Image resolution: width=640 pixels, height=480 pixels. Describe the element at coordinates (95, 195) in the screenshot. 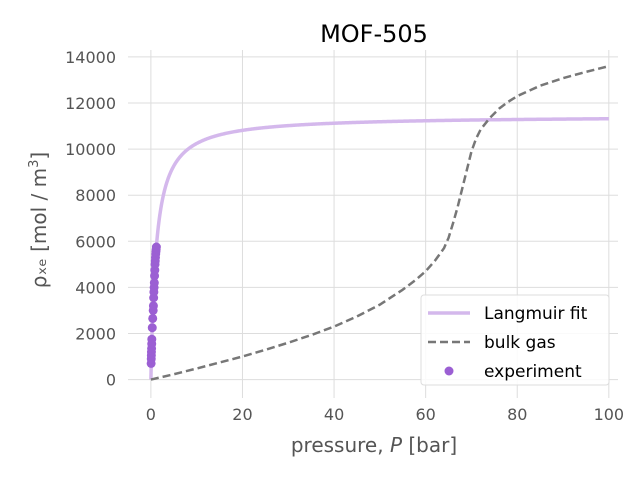

I see `y-tick-label: 8000` at that location.